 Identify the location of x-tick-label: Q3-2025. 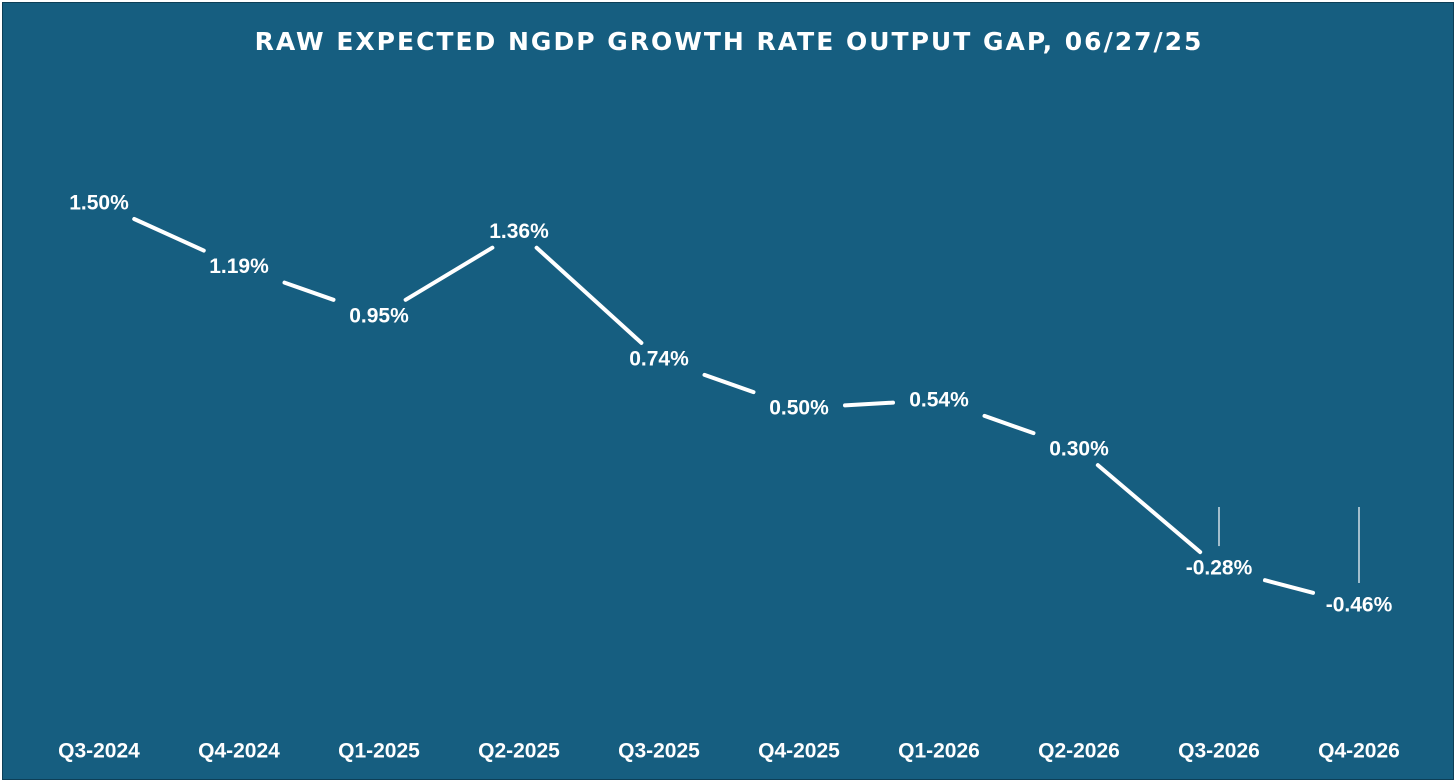
(659, 751).